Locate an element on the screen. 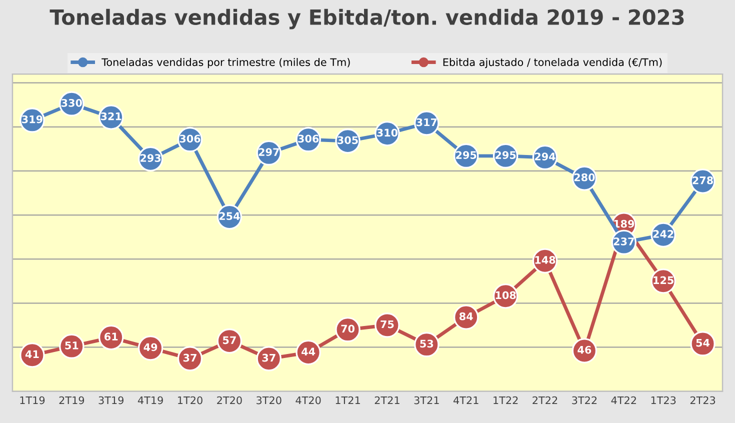 The height and width of the screenshot is (423, 735). x-tick-label: 2T22 is located at coordinates (545, 400).